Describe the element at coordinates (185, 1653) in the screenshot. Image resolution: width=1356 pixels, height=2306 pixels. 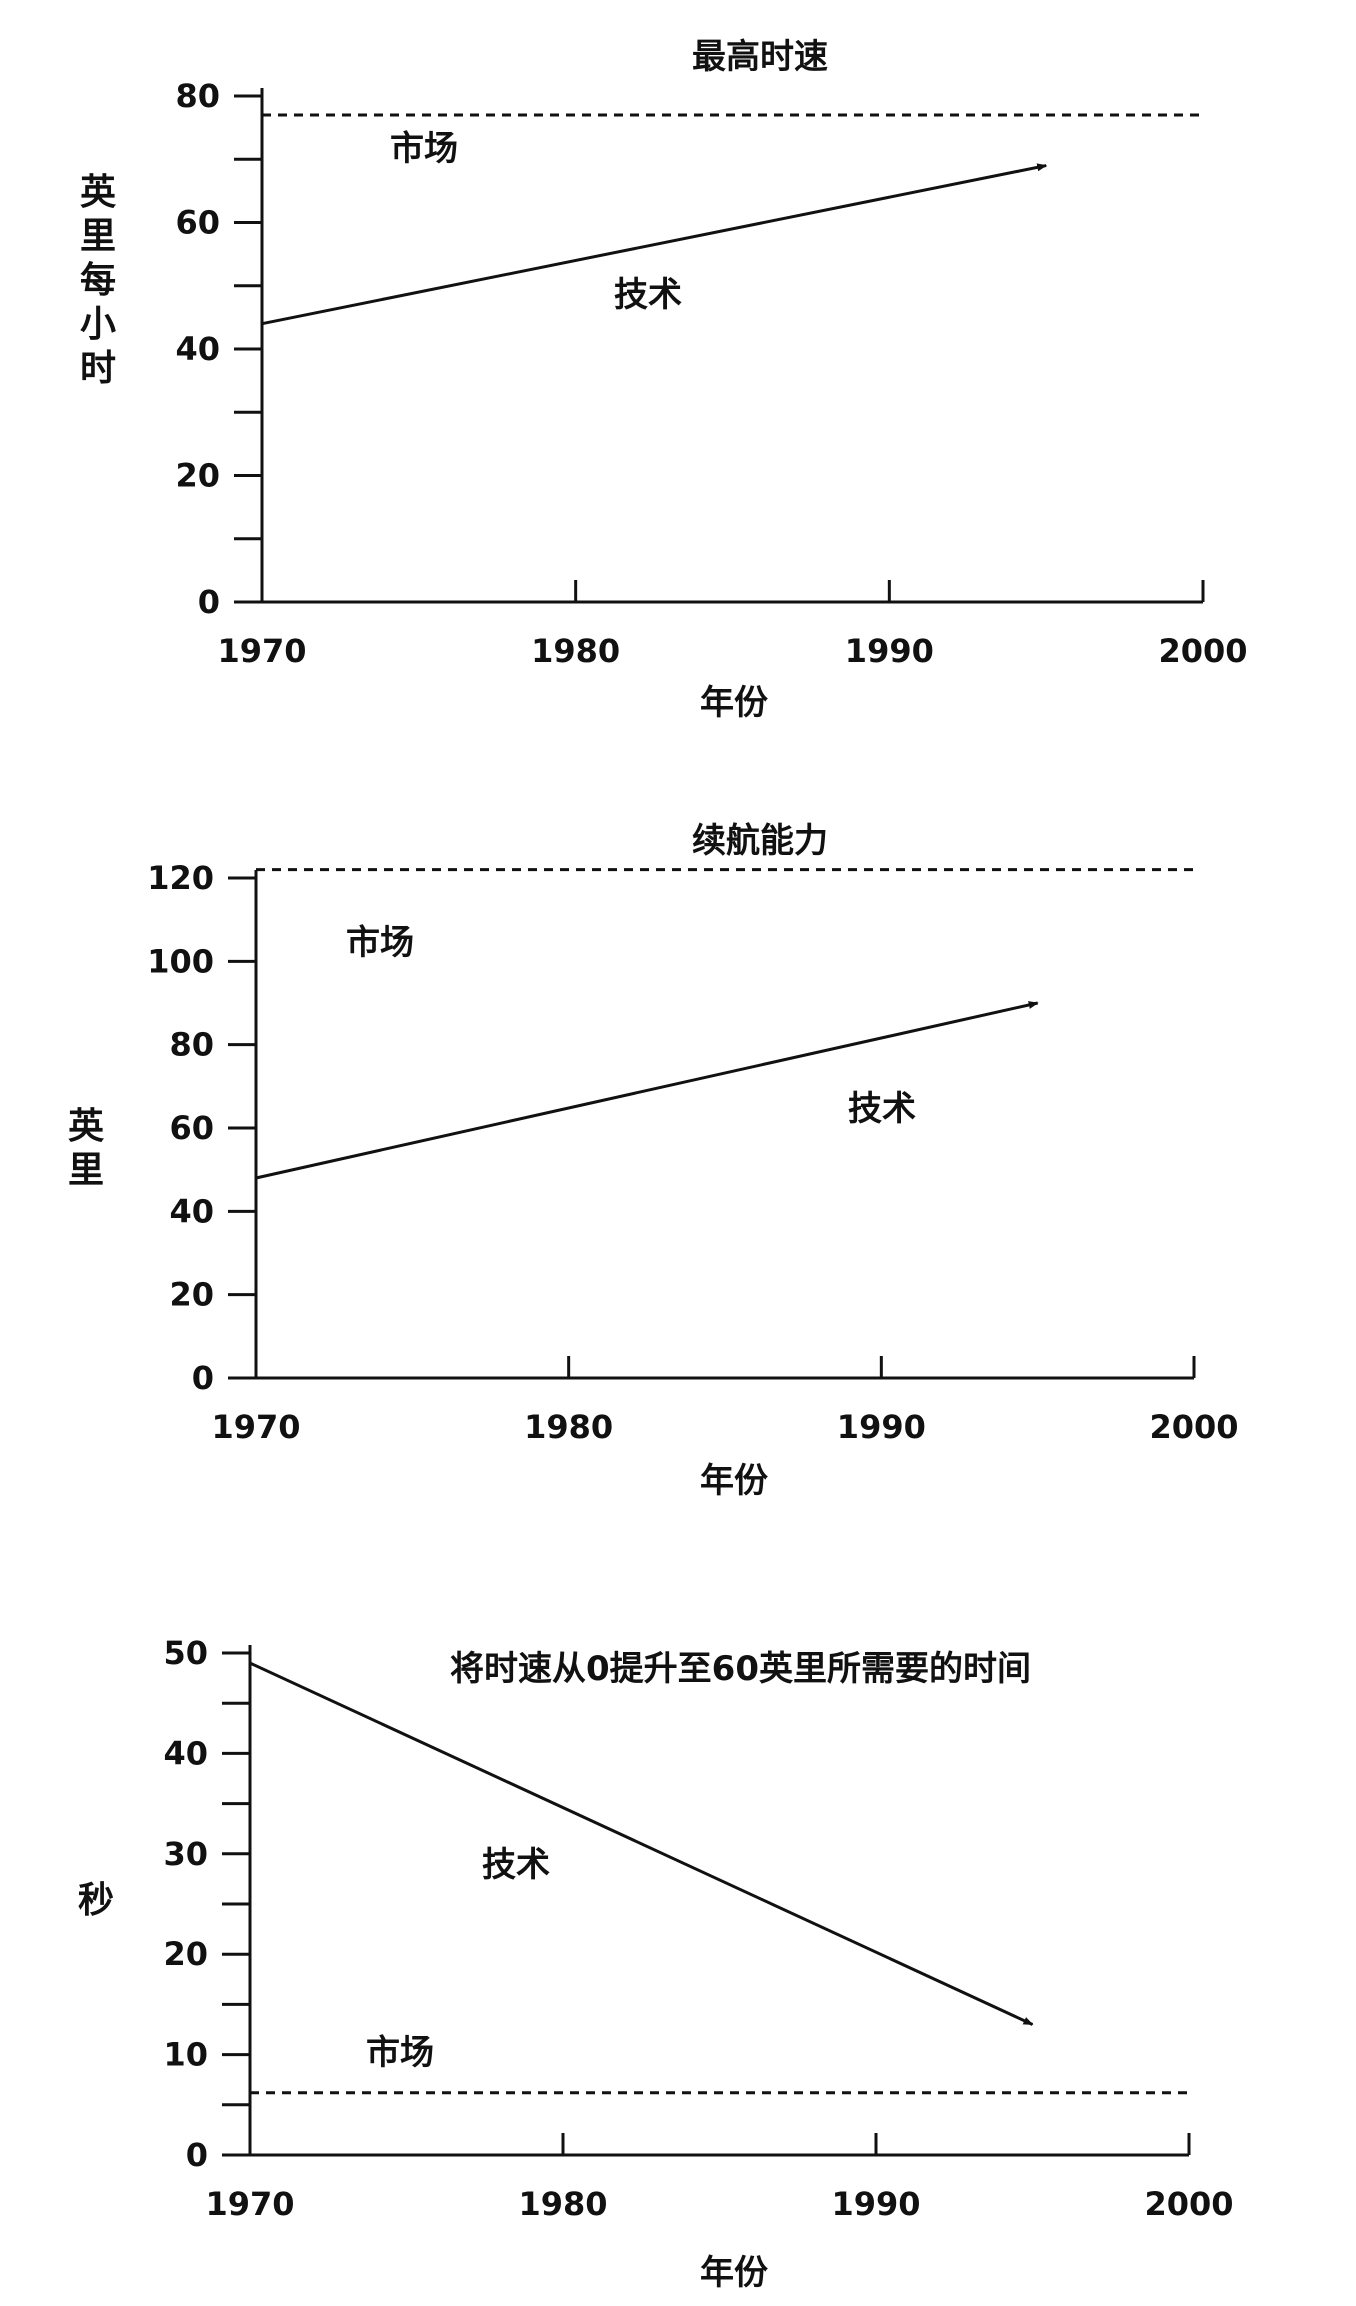
I see `y-tick-label: 50` at that location.